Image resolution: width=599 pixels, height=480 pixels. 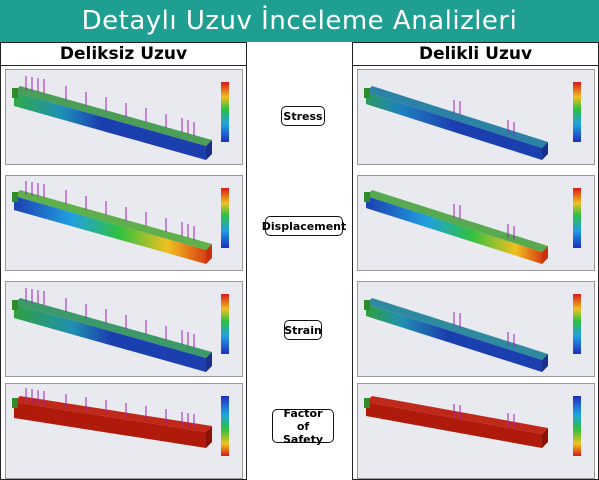 I want to click on label-strain: Strain, so click(x=303, y=330).